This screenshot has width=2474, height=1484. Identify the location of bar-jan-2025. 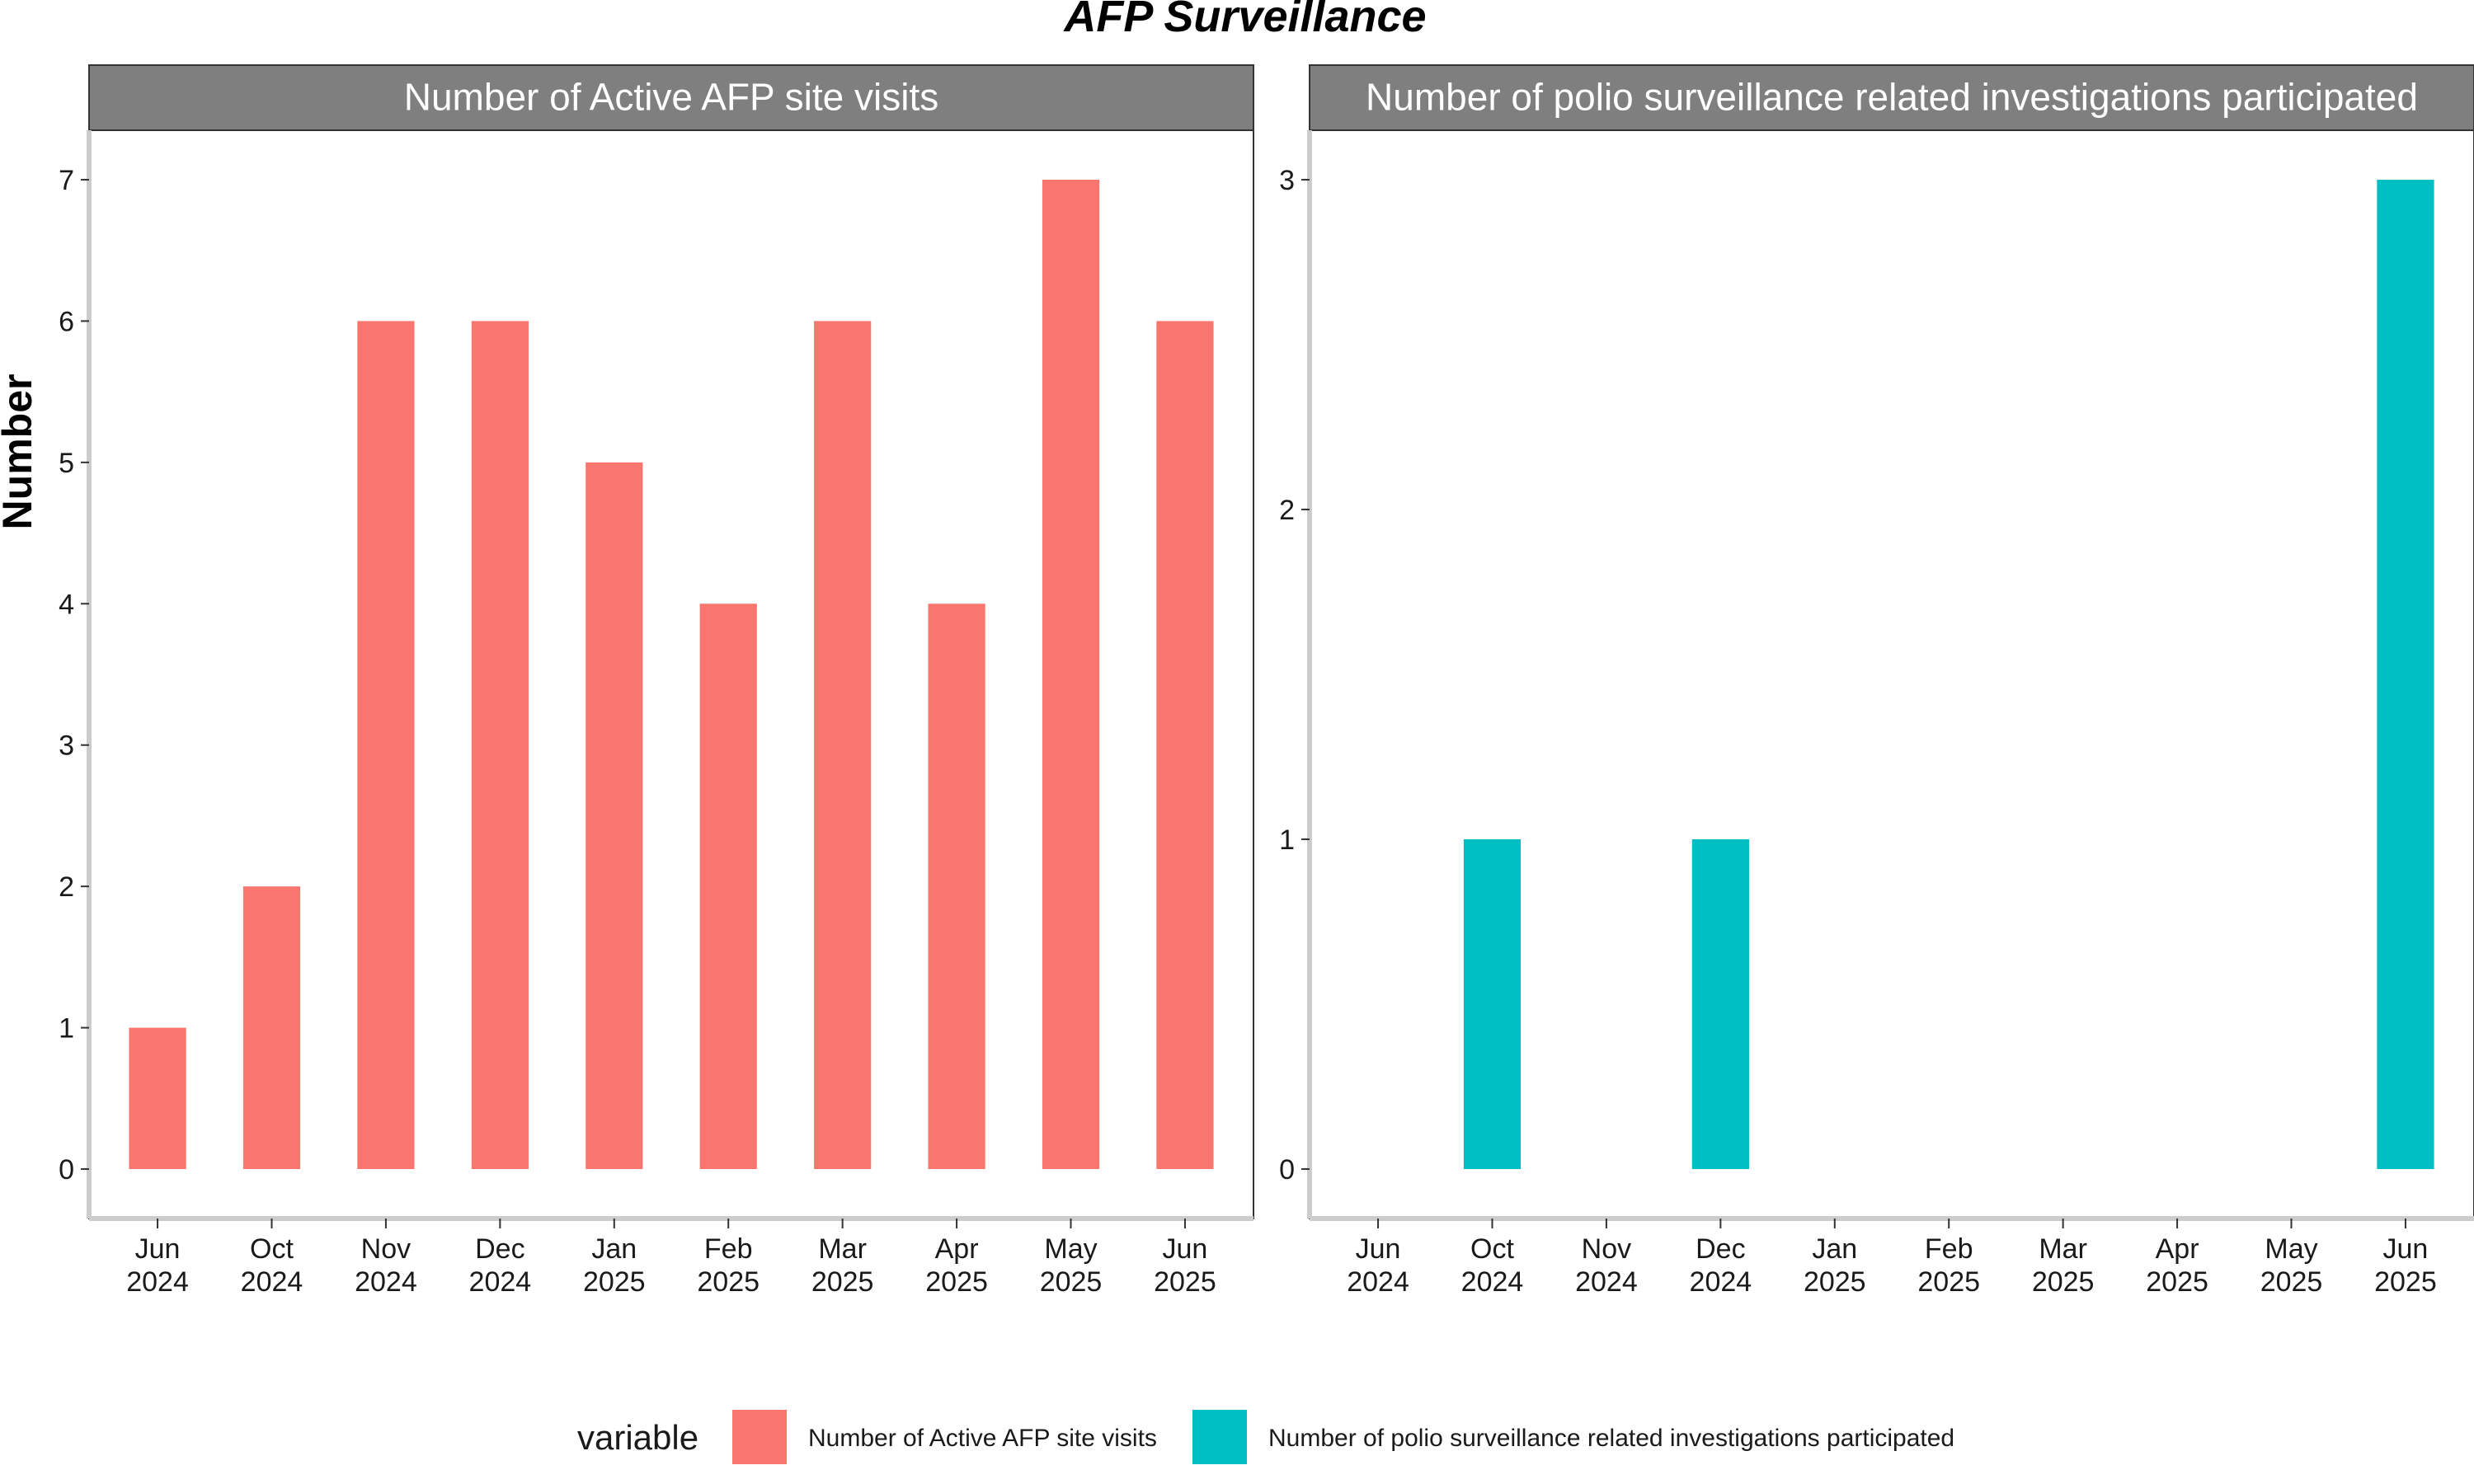
(614, 815).